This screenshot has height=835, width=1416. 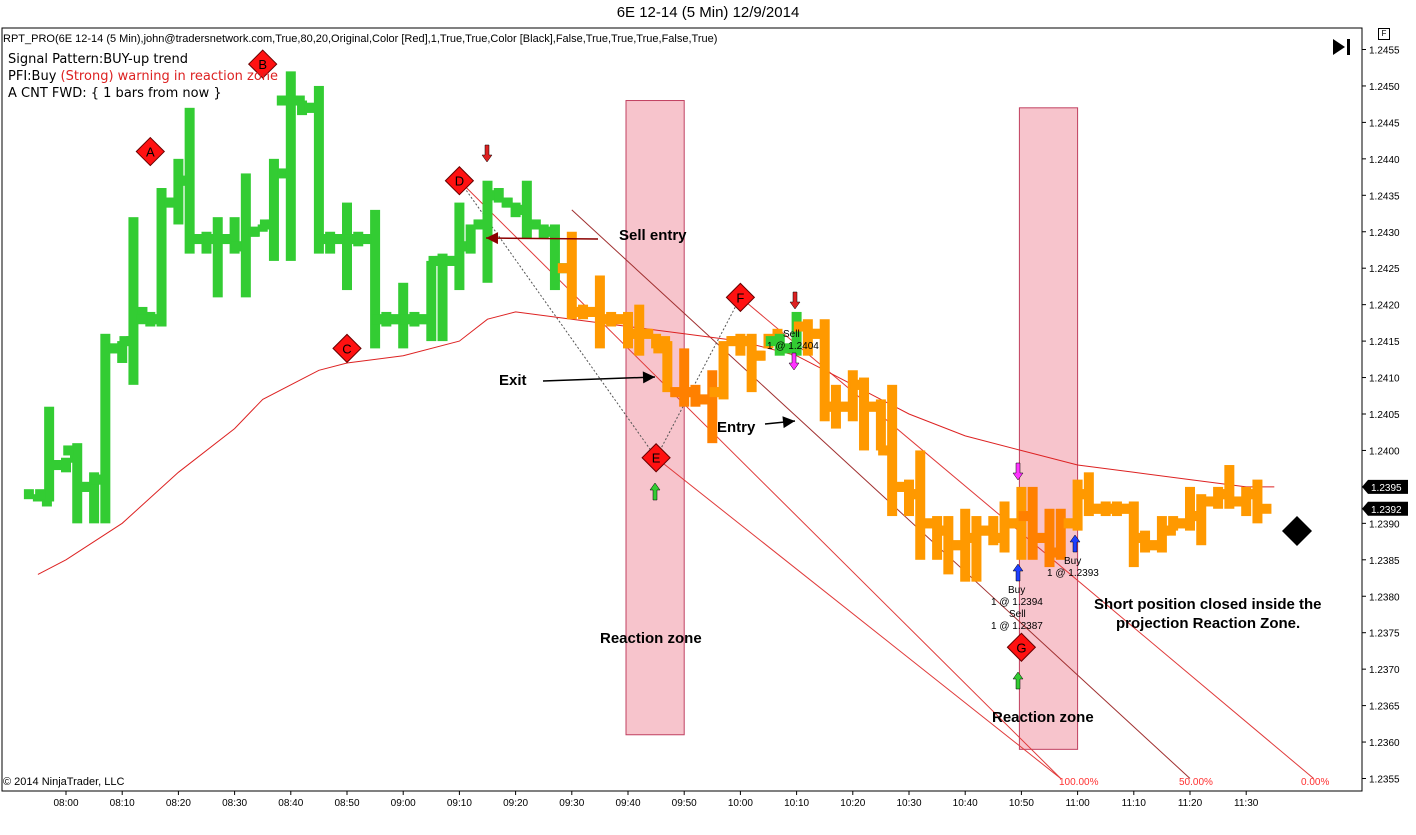 I want to click on swing-label: B, so click(x=262, y=64).